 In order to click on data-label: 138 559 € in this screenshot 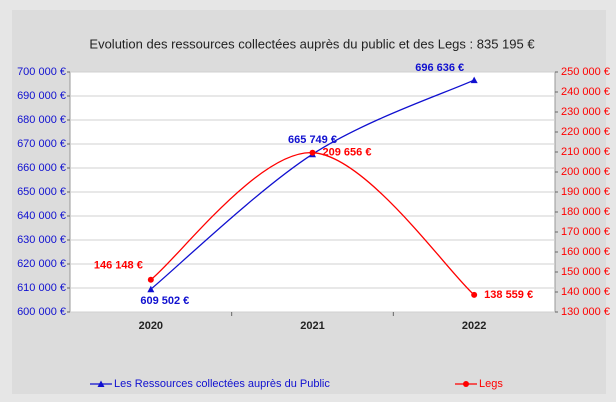, I will do `click(508, 295)`.